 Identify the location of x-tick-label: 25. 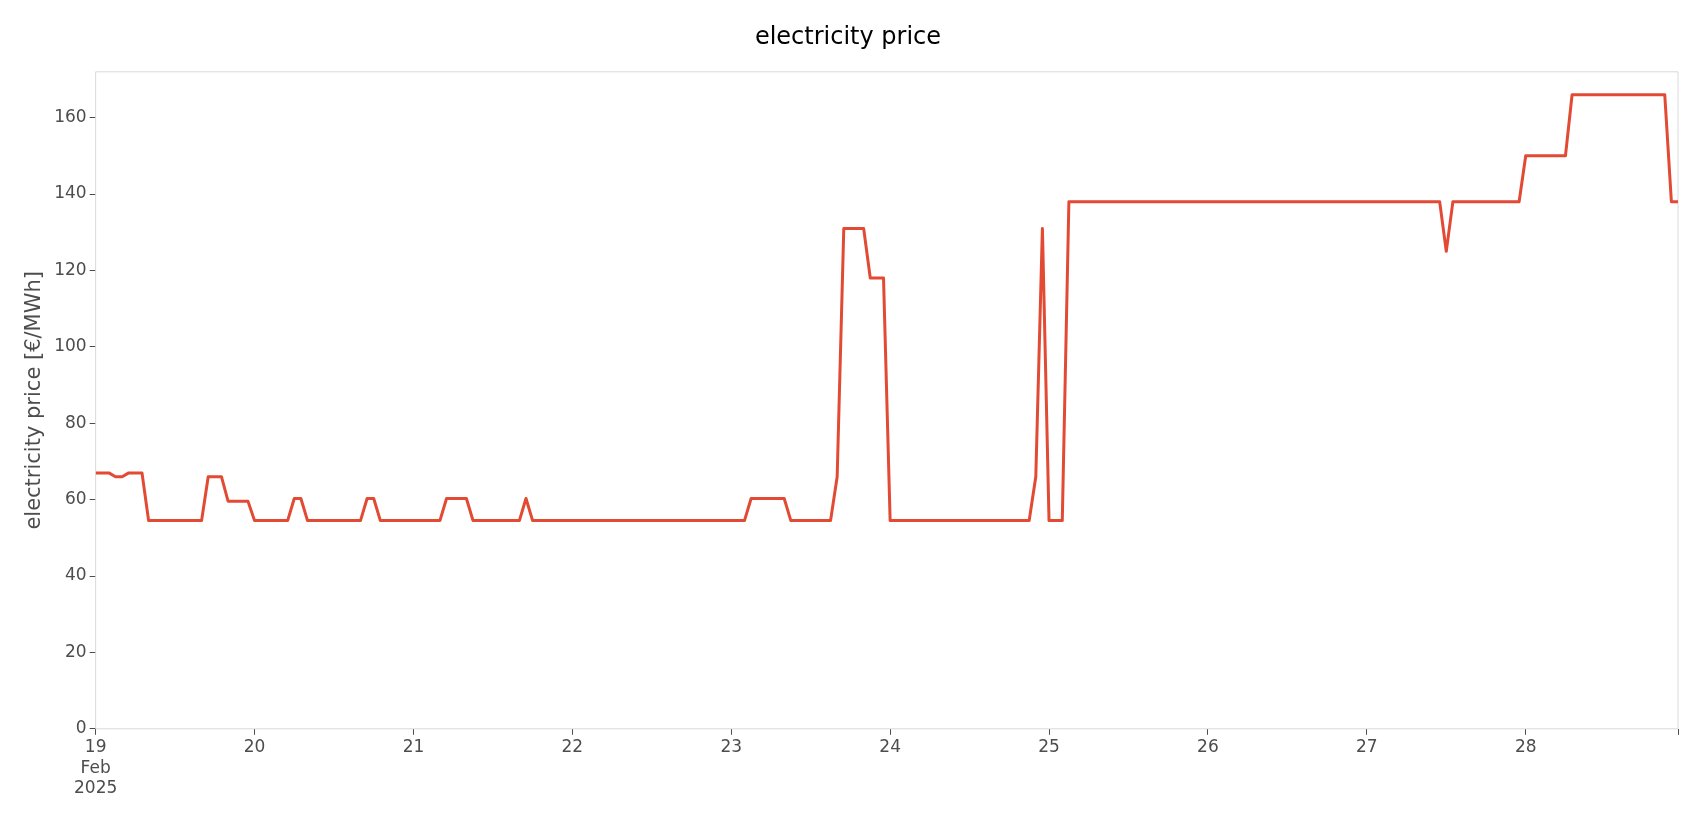
(1049, 746).